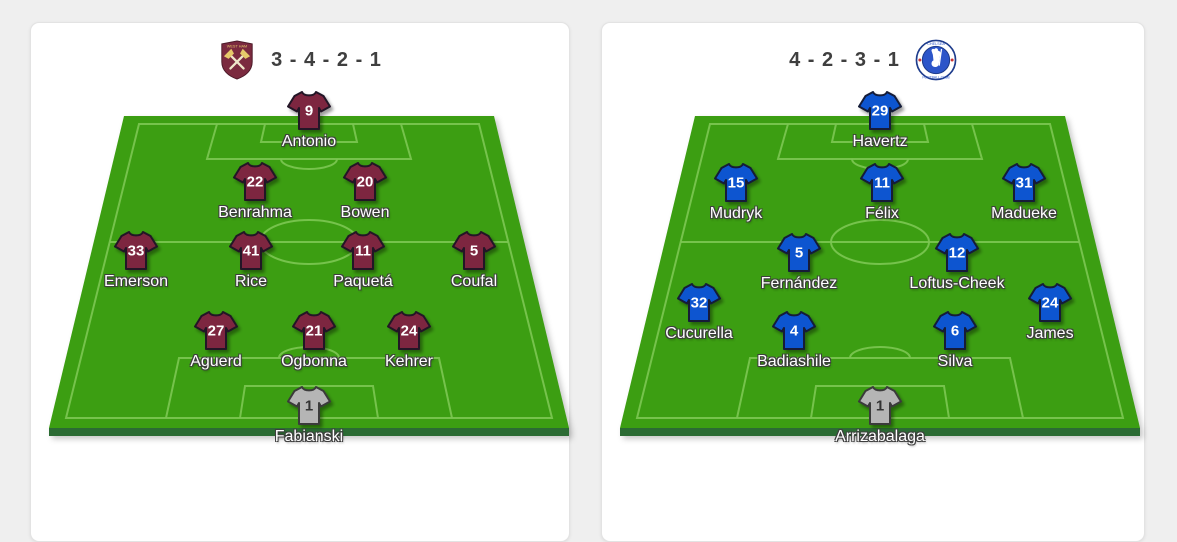 This screenshot has height=542, width=1177. I want to click on jersey-icon: 15, so click(736, 182).